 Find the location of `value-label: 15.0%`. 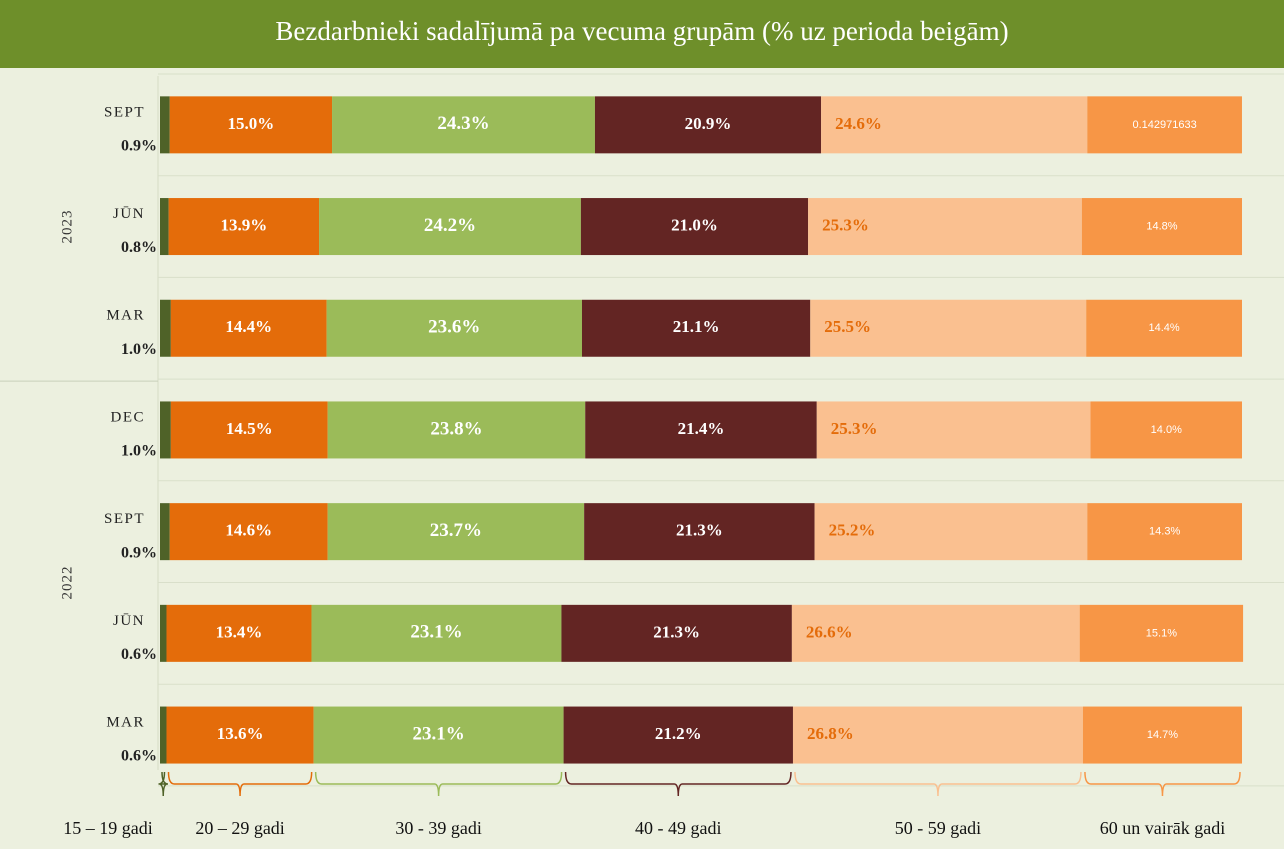

value-label: 15.0% is located at coordinates (251, 123).